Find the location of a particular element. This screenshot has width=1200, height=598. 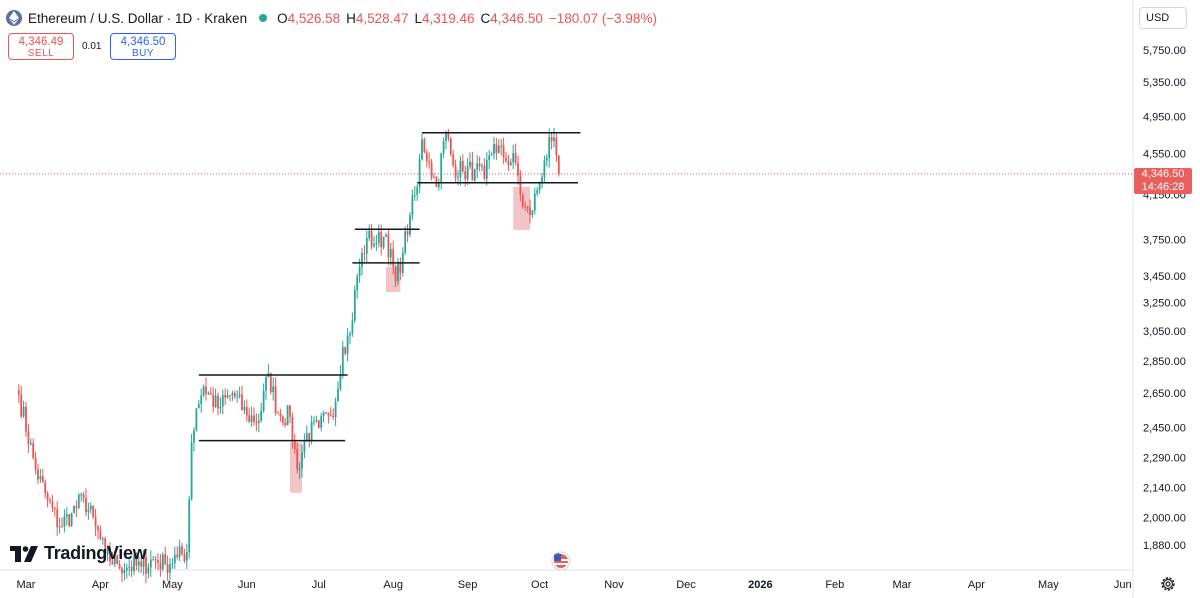

price-tick-3: 4,550.00 is located at coordinates (1164, 155).